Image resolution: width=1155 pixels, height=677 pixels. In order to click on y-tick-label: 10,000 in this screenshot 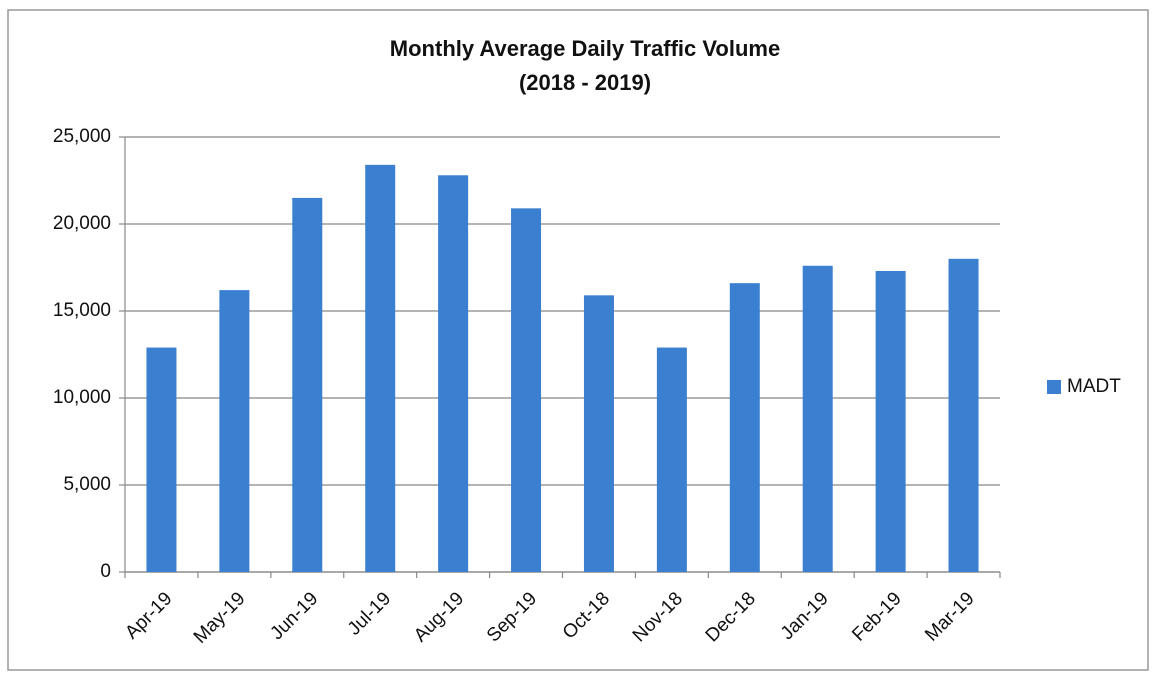, I will do `click(82, 397)`.